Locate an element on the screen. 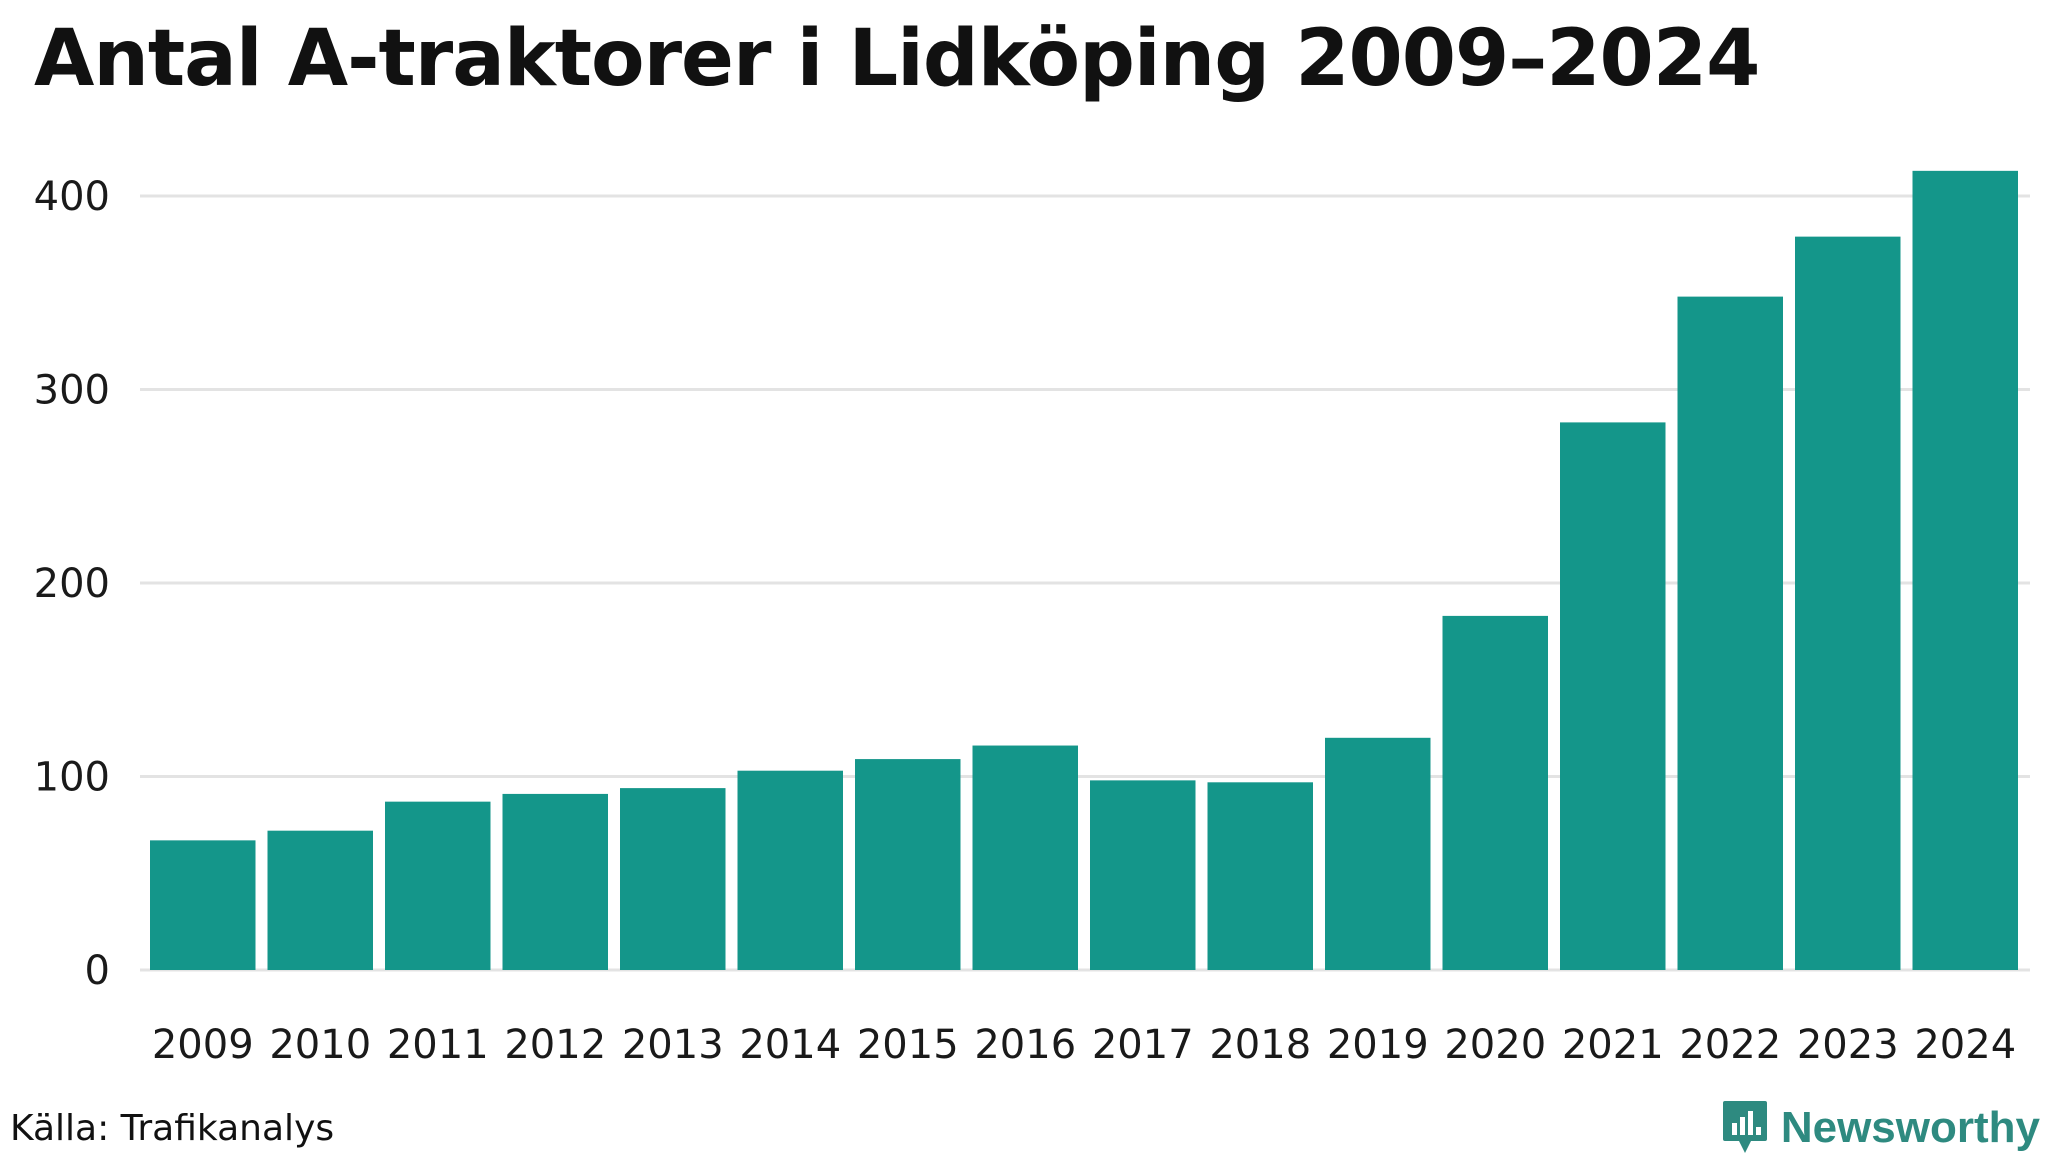  bar-2015 is located at coordinates (908, 864).